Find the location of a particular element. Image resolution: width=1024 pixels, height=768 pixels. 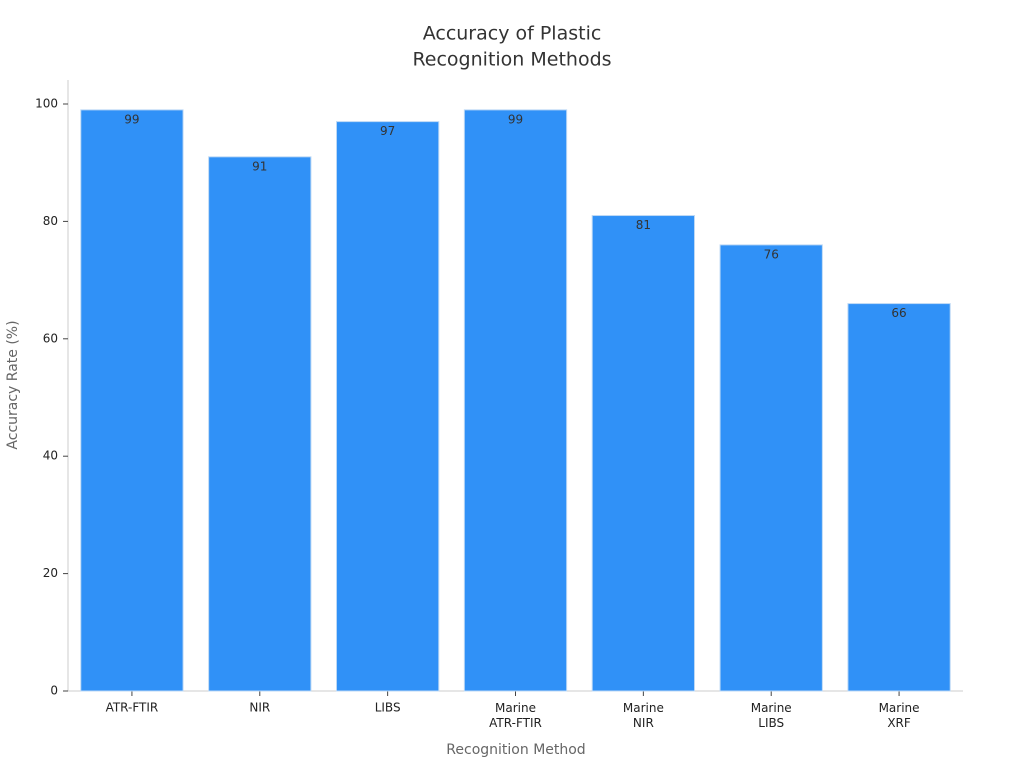

y-tick-label: 80 is located at coordinates (50, 221).